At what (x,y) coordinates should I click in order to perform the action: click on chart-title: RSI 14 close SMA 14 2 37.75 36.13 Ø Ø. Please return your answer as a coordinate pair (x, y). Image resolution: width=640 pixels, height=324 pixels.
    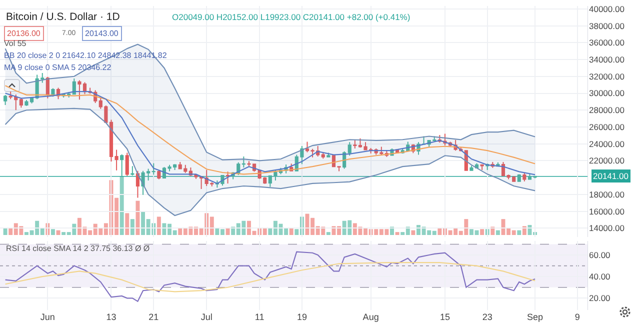
    Looking at the image, I should click on (78, 248).